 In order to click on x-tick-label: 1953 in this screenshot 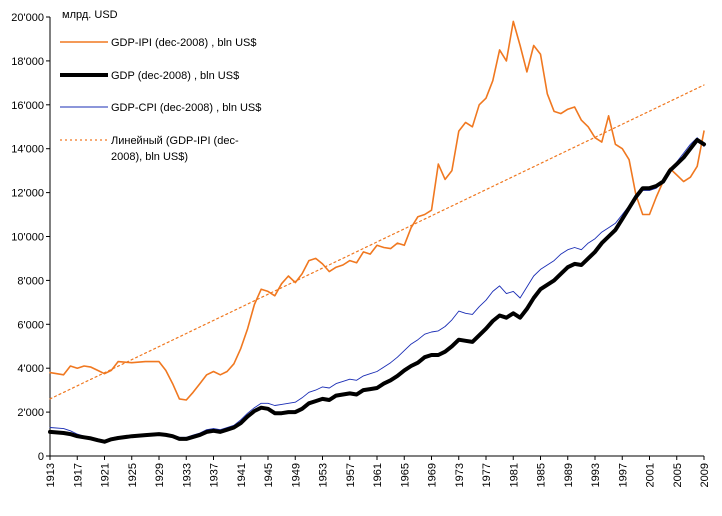, I will do `click(324, 475)`.